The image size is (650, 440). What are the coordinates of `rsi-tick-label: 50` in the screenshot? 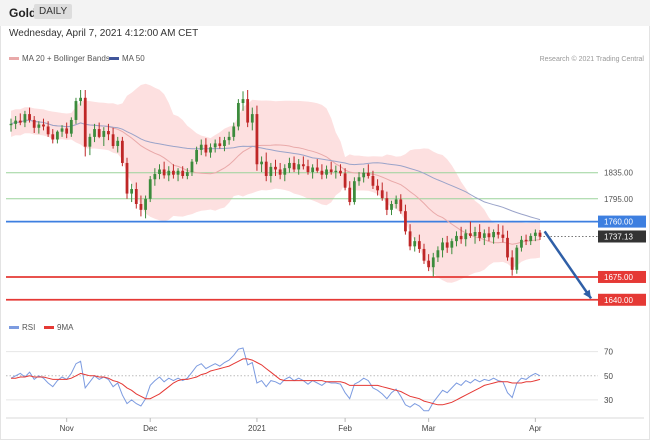 It's located at (608, 376).